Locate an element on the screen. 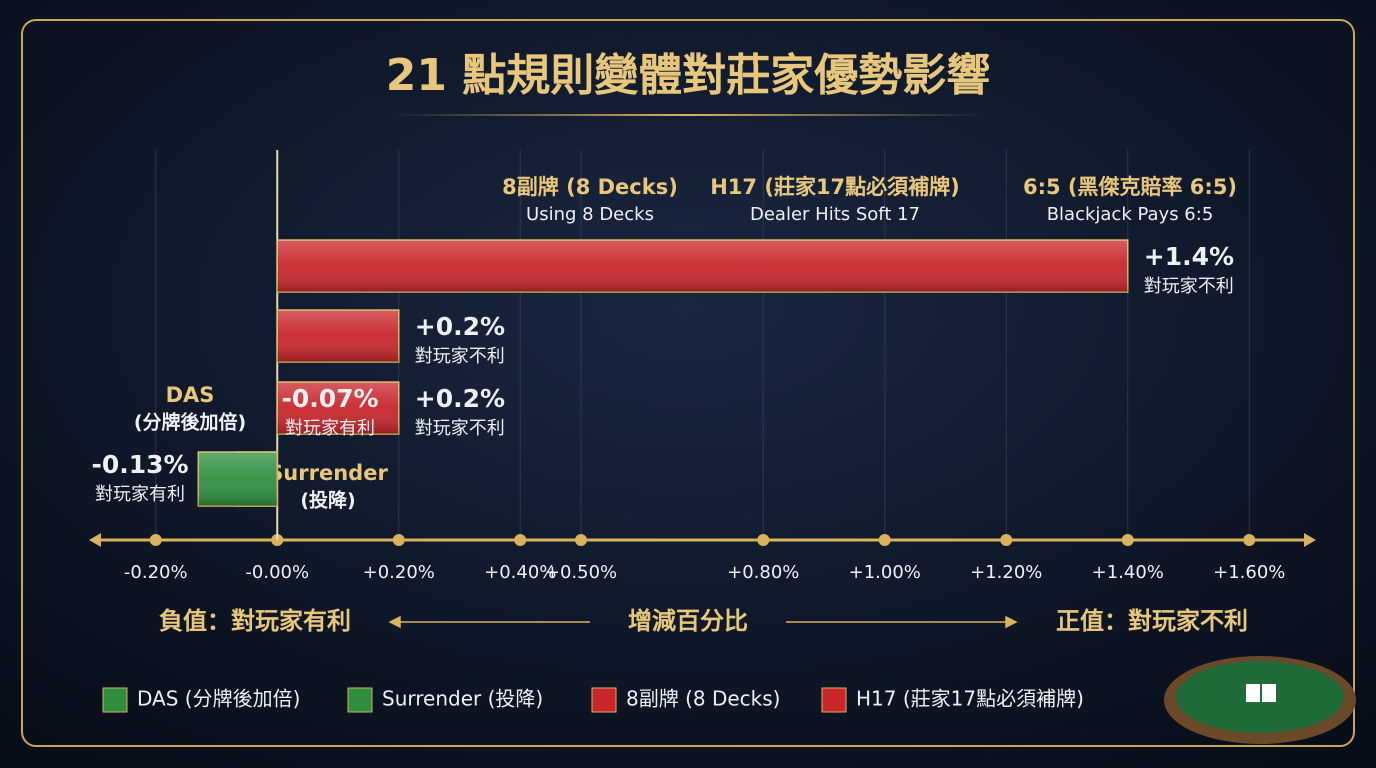  value-label: -0.13% is located at coordinates (139, 464).